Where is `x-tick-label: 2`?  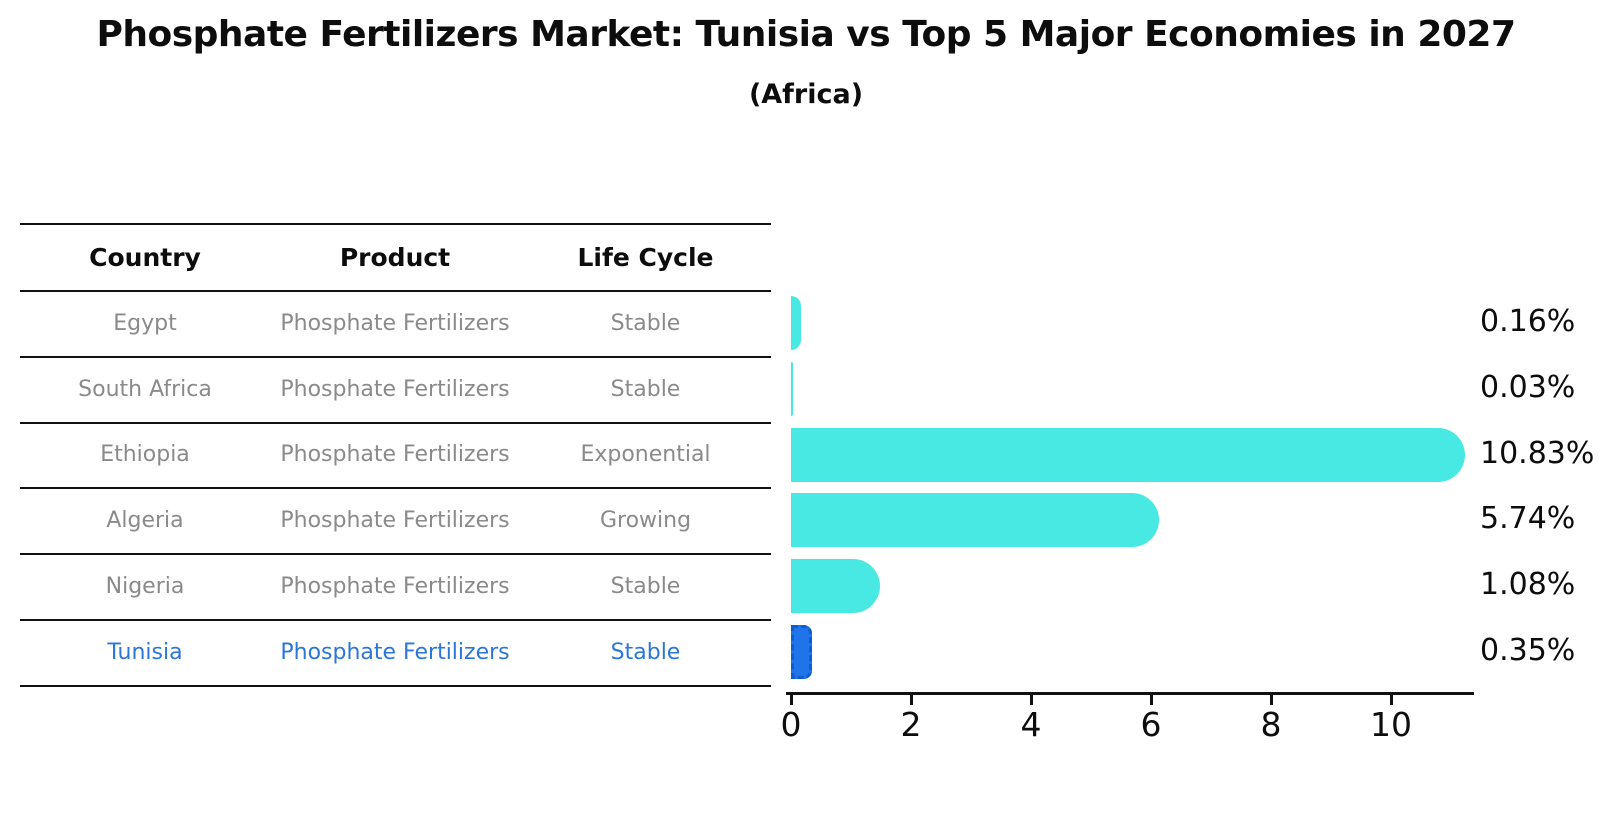
x-tick-label: 2 is located at coordinates (911, 724).